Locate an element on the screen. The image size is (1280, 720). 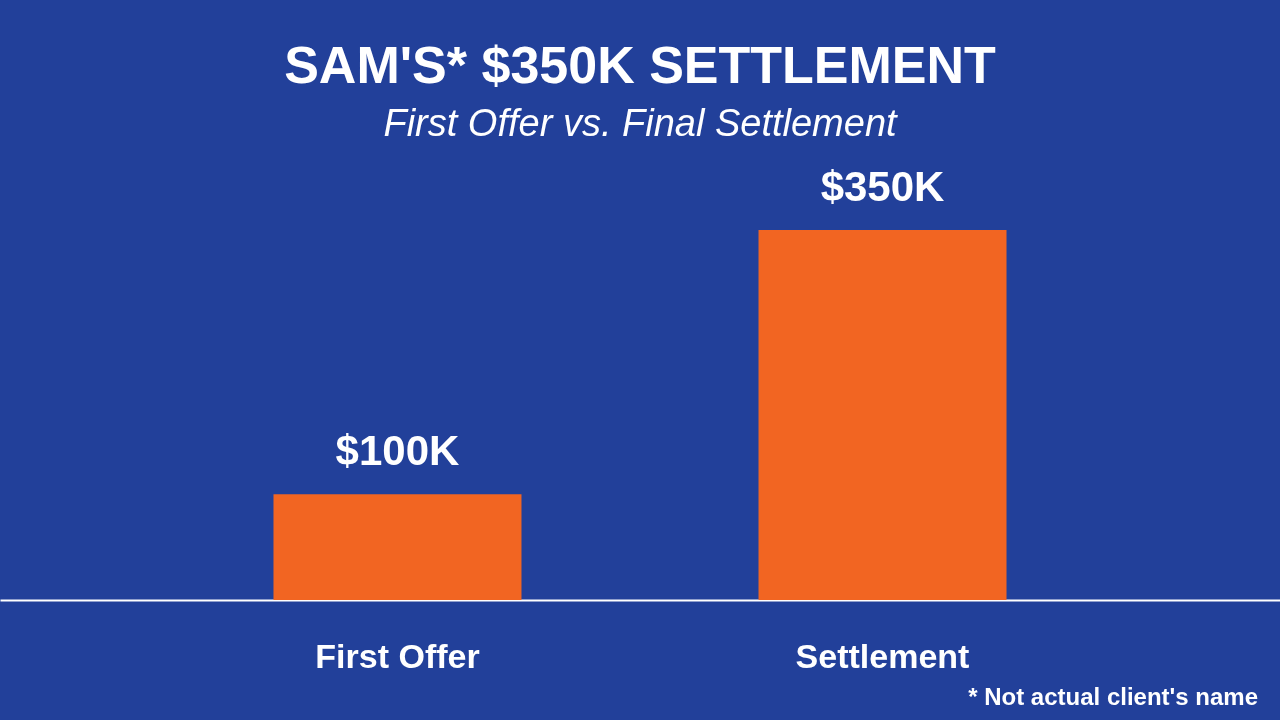
text: * Not actual client's name is located at coordinates (1113, 696).